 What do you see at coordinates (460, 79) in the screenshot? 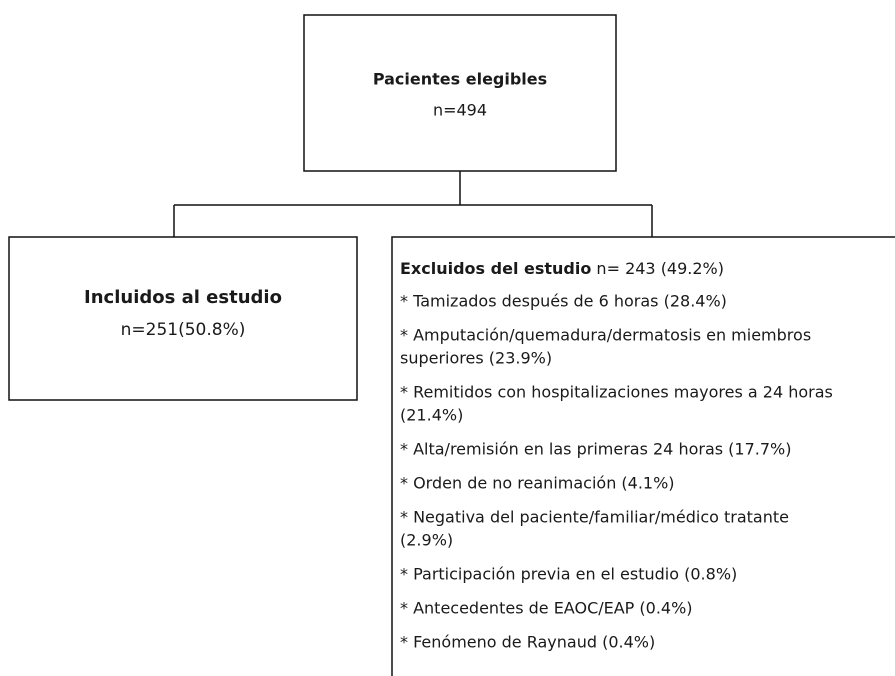
I see `node-label: Pacientes elegibles` at bounding box center [460, 79].